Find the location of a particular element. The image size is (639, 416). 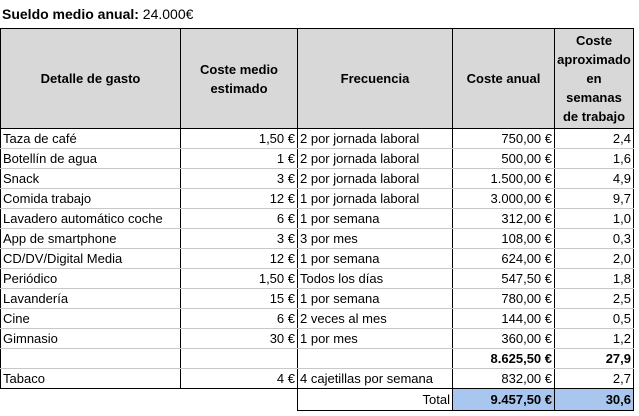

table-row: Lavandería 15 €1 por semana 780,00 €2,5 is located at coordinates (317, 298).